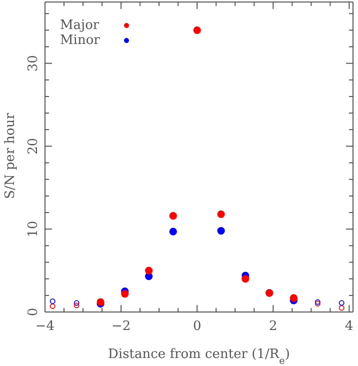  Describe the element at coordinates (80, 40) in the screenshot. I see `legend-label: Minor` at that location.